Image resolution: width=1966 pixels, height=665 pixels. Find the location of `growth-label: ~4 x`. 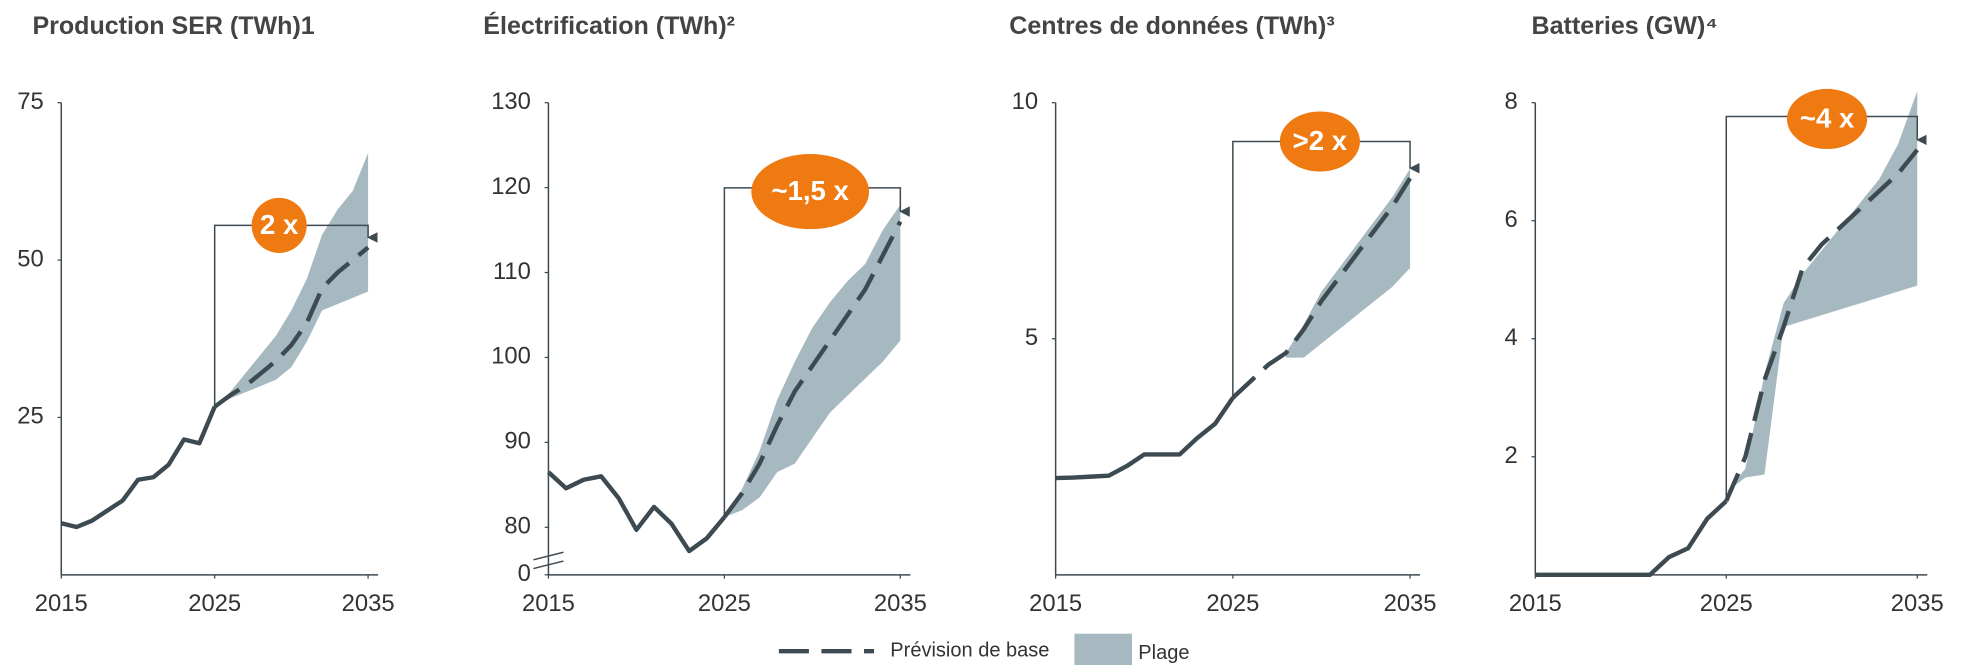

growth-label: ~4 x is located at coordinates (1827, 118).